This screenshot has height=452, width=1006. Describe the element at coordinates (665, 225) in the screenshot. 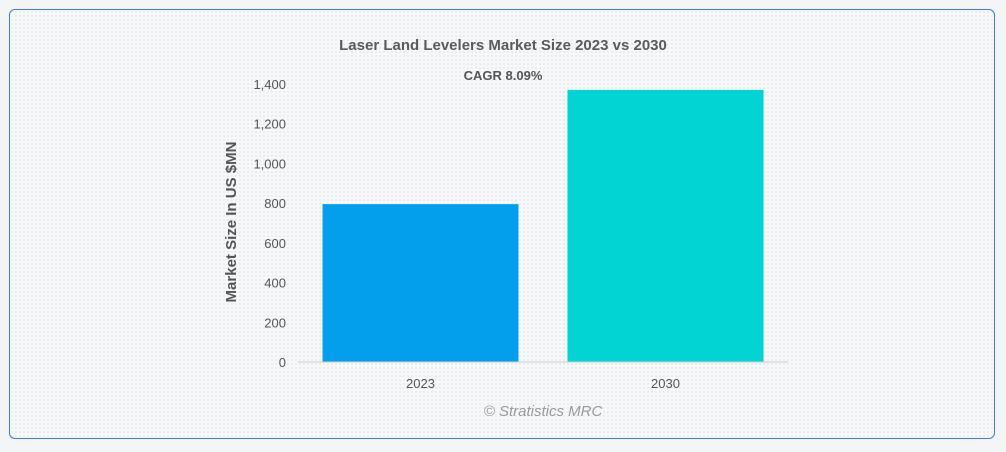

I see `bar-2030` at that location.